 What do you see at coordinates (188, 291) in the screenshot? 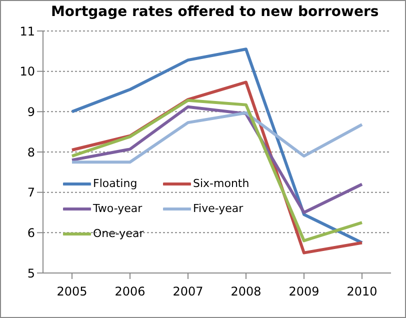
I see `x-tick-label: 2007` at bounding box center [188, 291].